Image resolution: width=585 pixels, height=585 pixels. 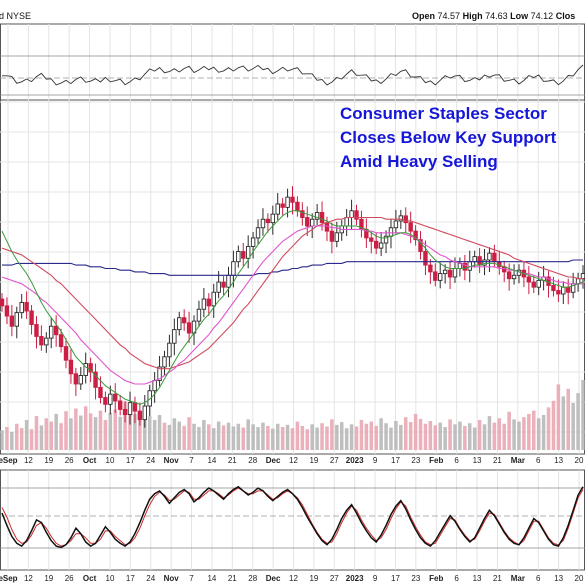 What do you see at coordinates (130, 578) in the screenshot?
I see `x-axis-label-bottom: 17` at bounding box center [130, 578].